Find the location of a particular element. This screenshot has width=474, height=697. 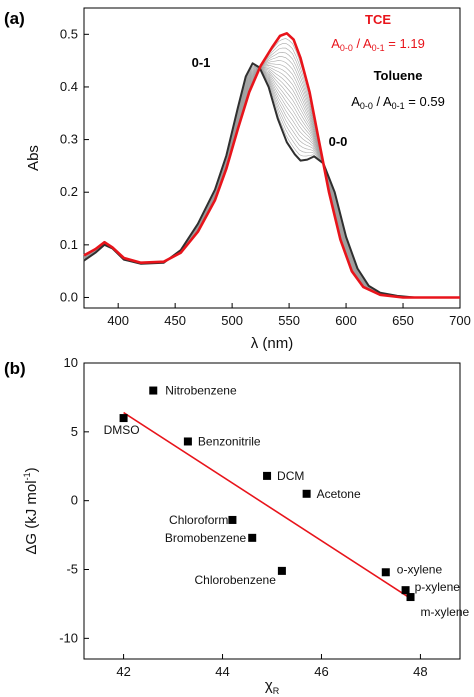

tce-ratio-annotation: A0-0 / A0-1 = 1.19 is located at coordinates (378, 44).